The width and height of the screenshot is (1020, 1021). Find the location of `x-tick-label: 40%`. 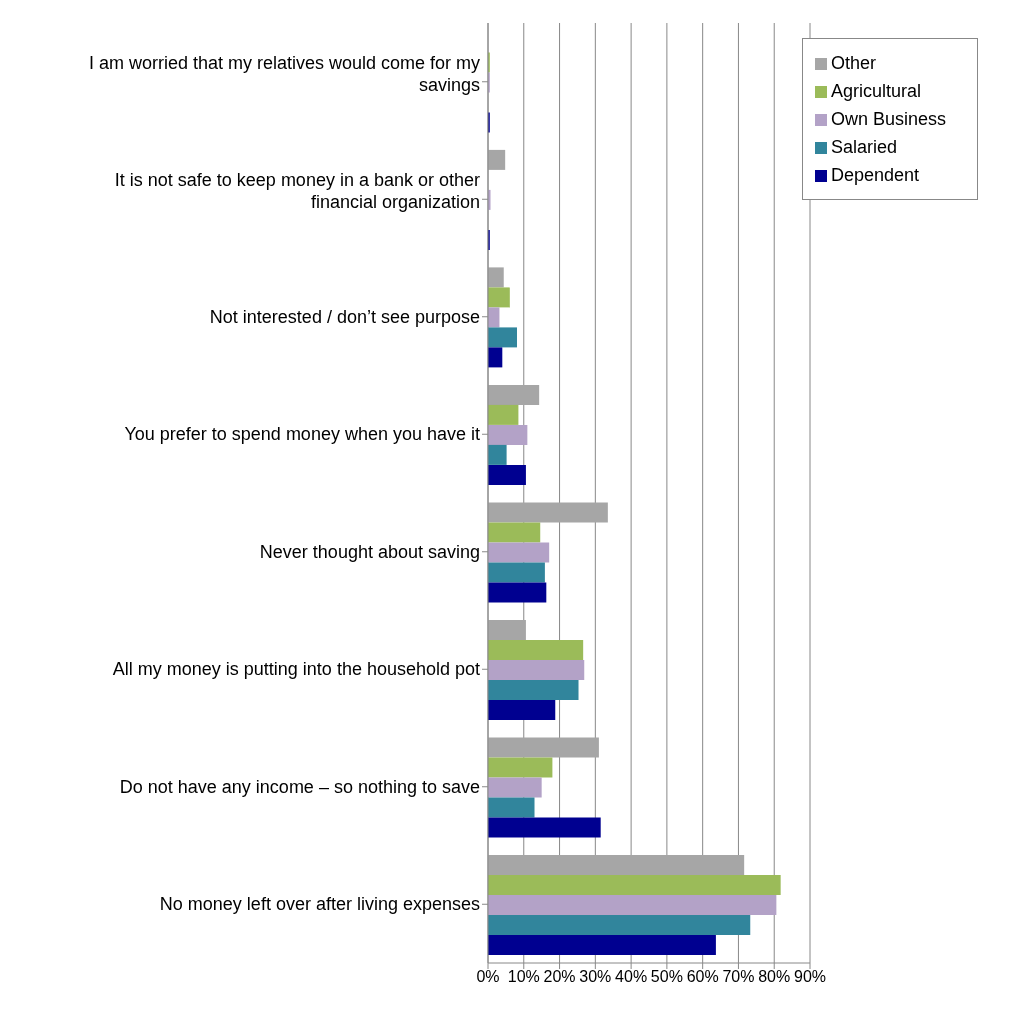

x-tick-label: 40% is located at coordinates (631, 977).